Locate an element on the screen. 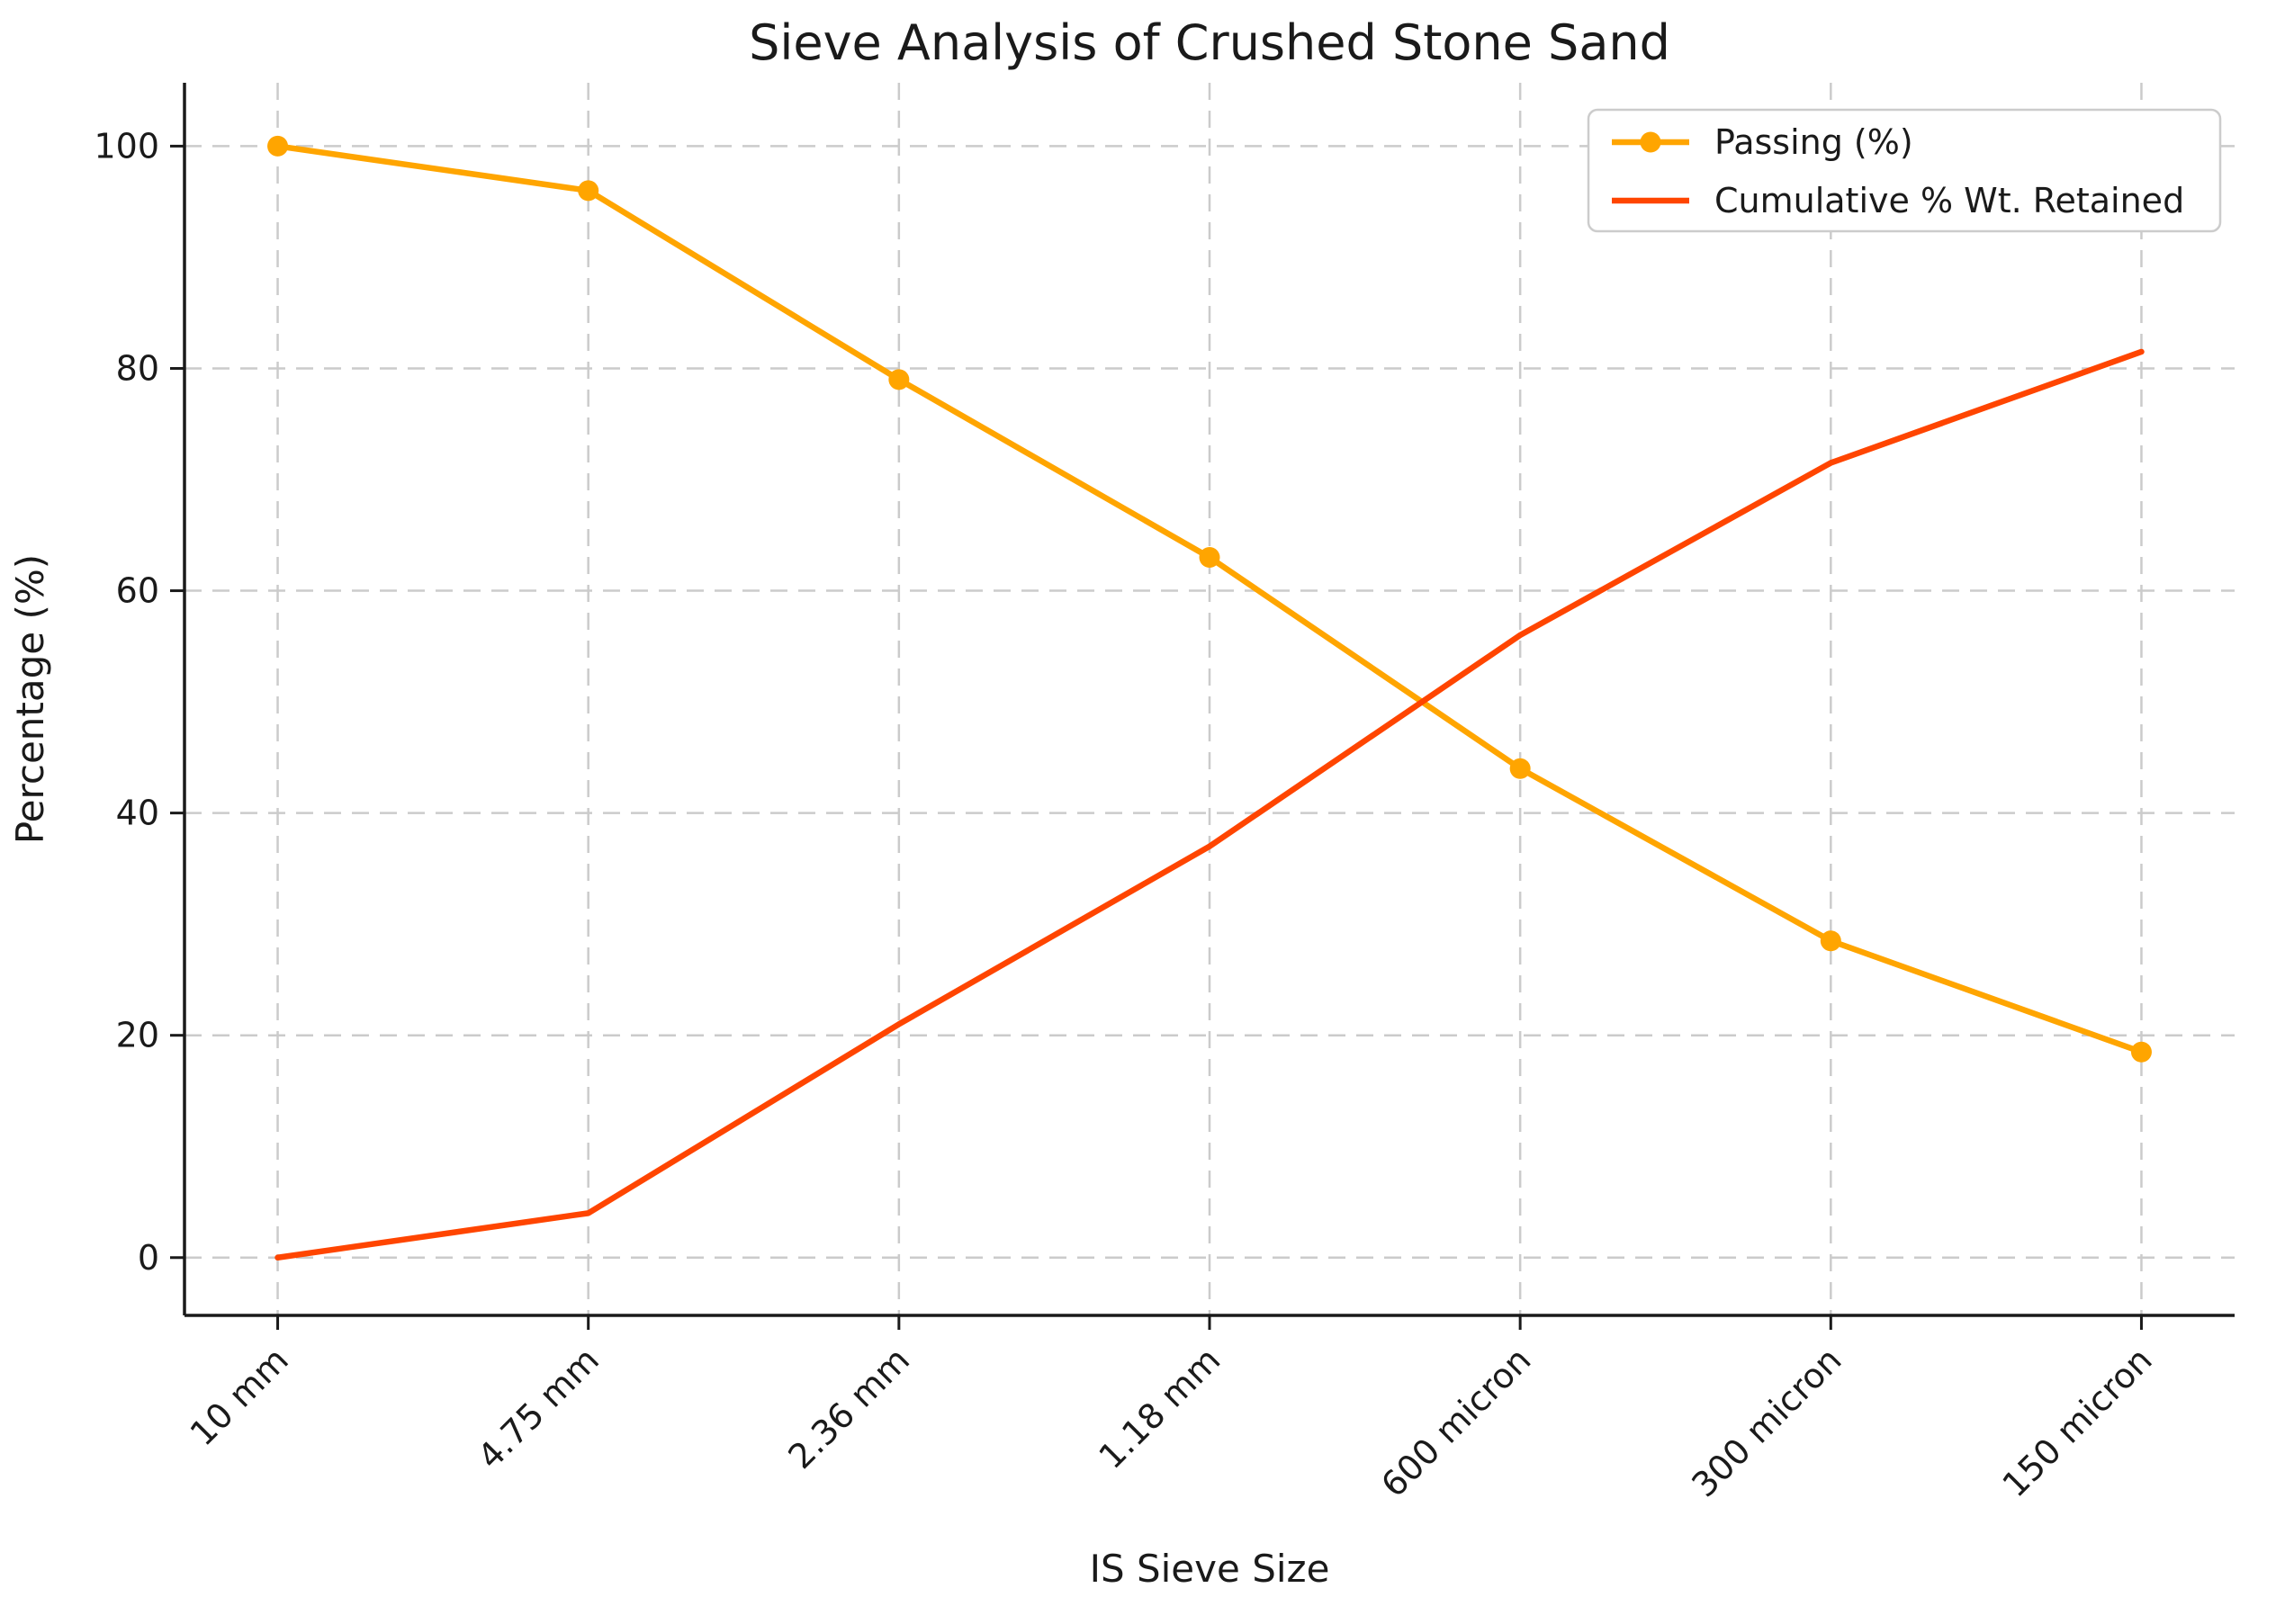 This screenshot has width=2294, height=1624. chart-title: Sieve Analysis of Crushed Stone Sand is located at coordinates (1210, 42).